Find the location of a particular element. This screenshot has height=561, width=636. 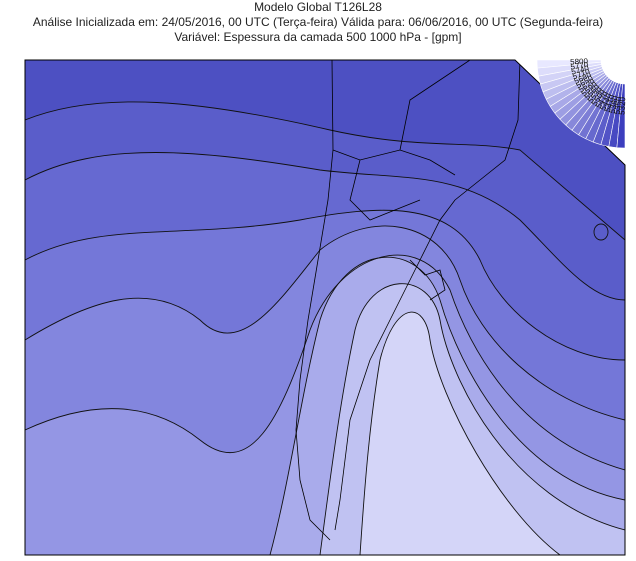

title: Modelo Global T126L28 is located at coordinates (318, 7).